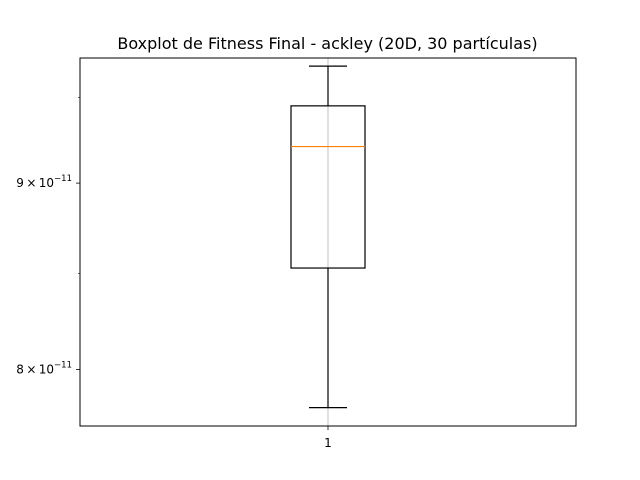 The height and width of the screenshot is (480, 640). Describe the element at coordinates (328, 443) in the screenshot. I see `x-tick-label: 1` at that location.